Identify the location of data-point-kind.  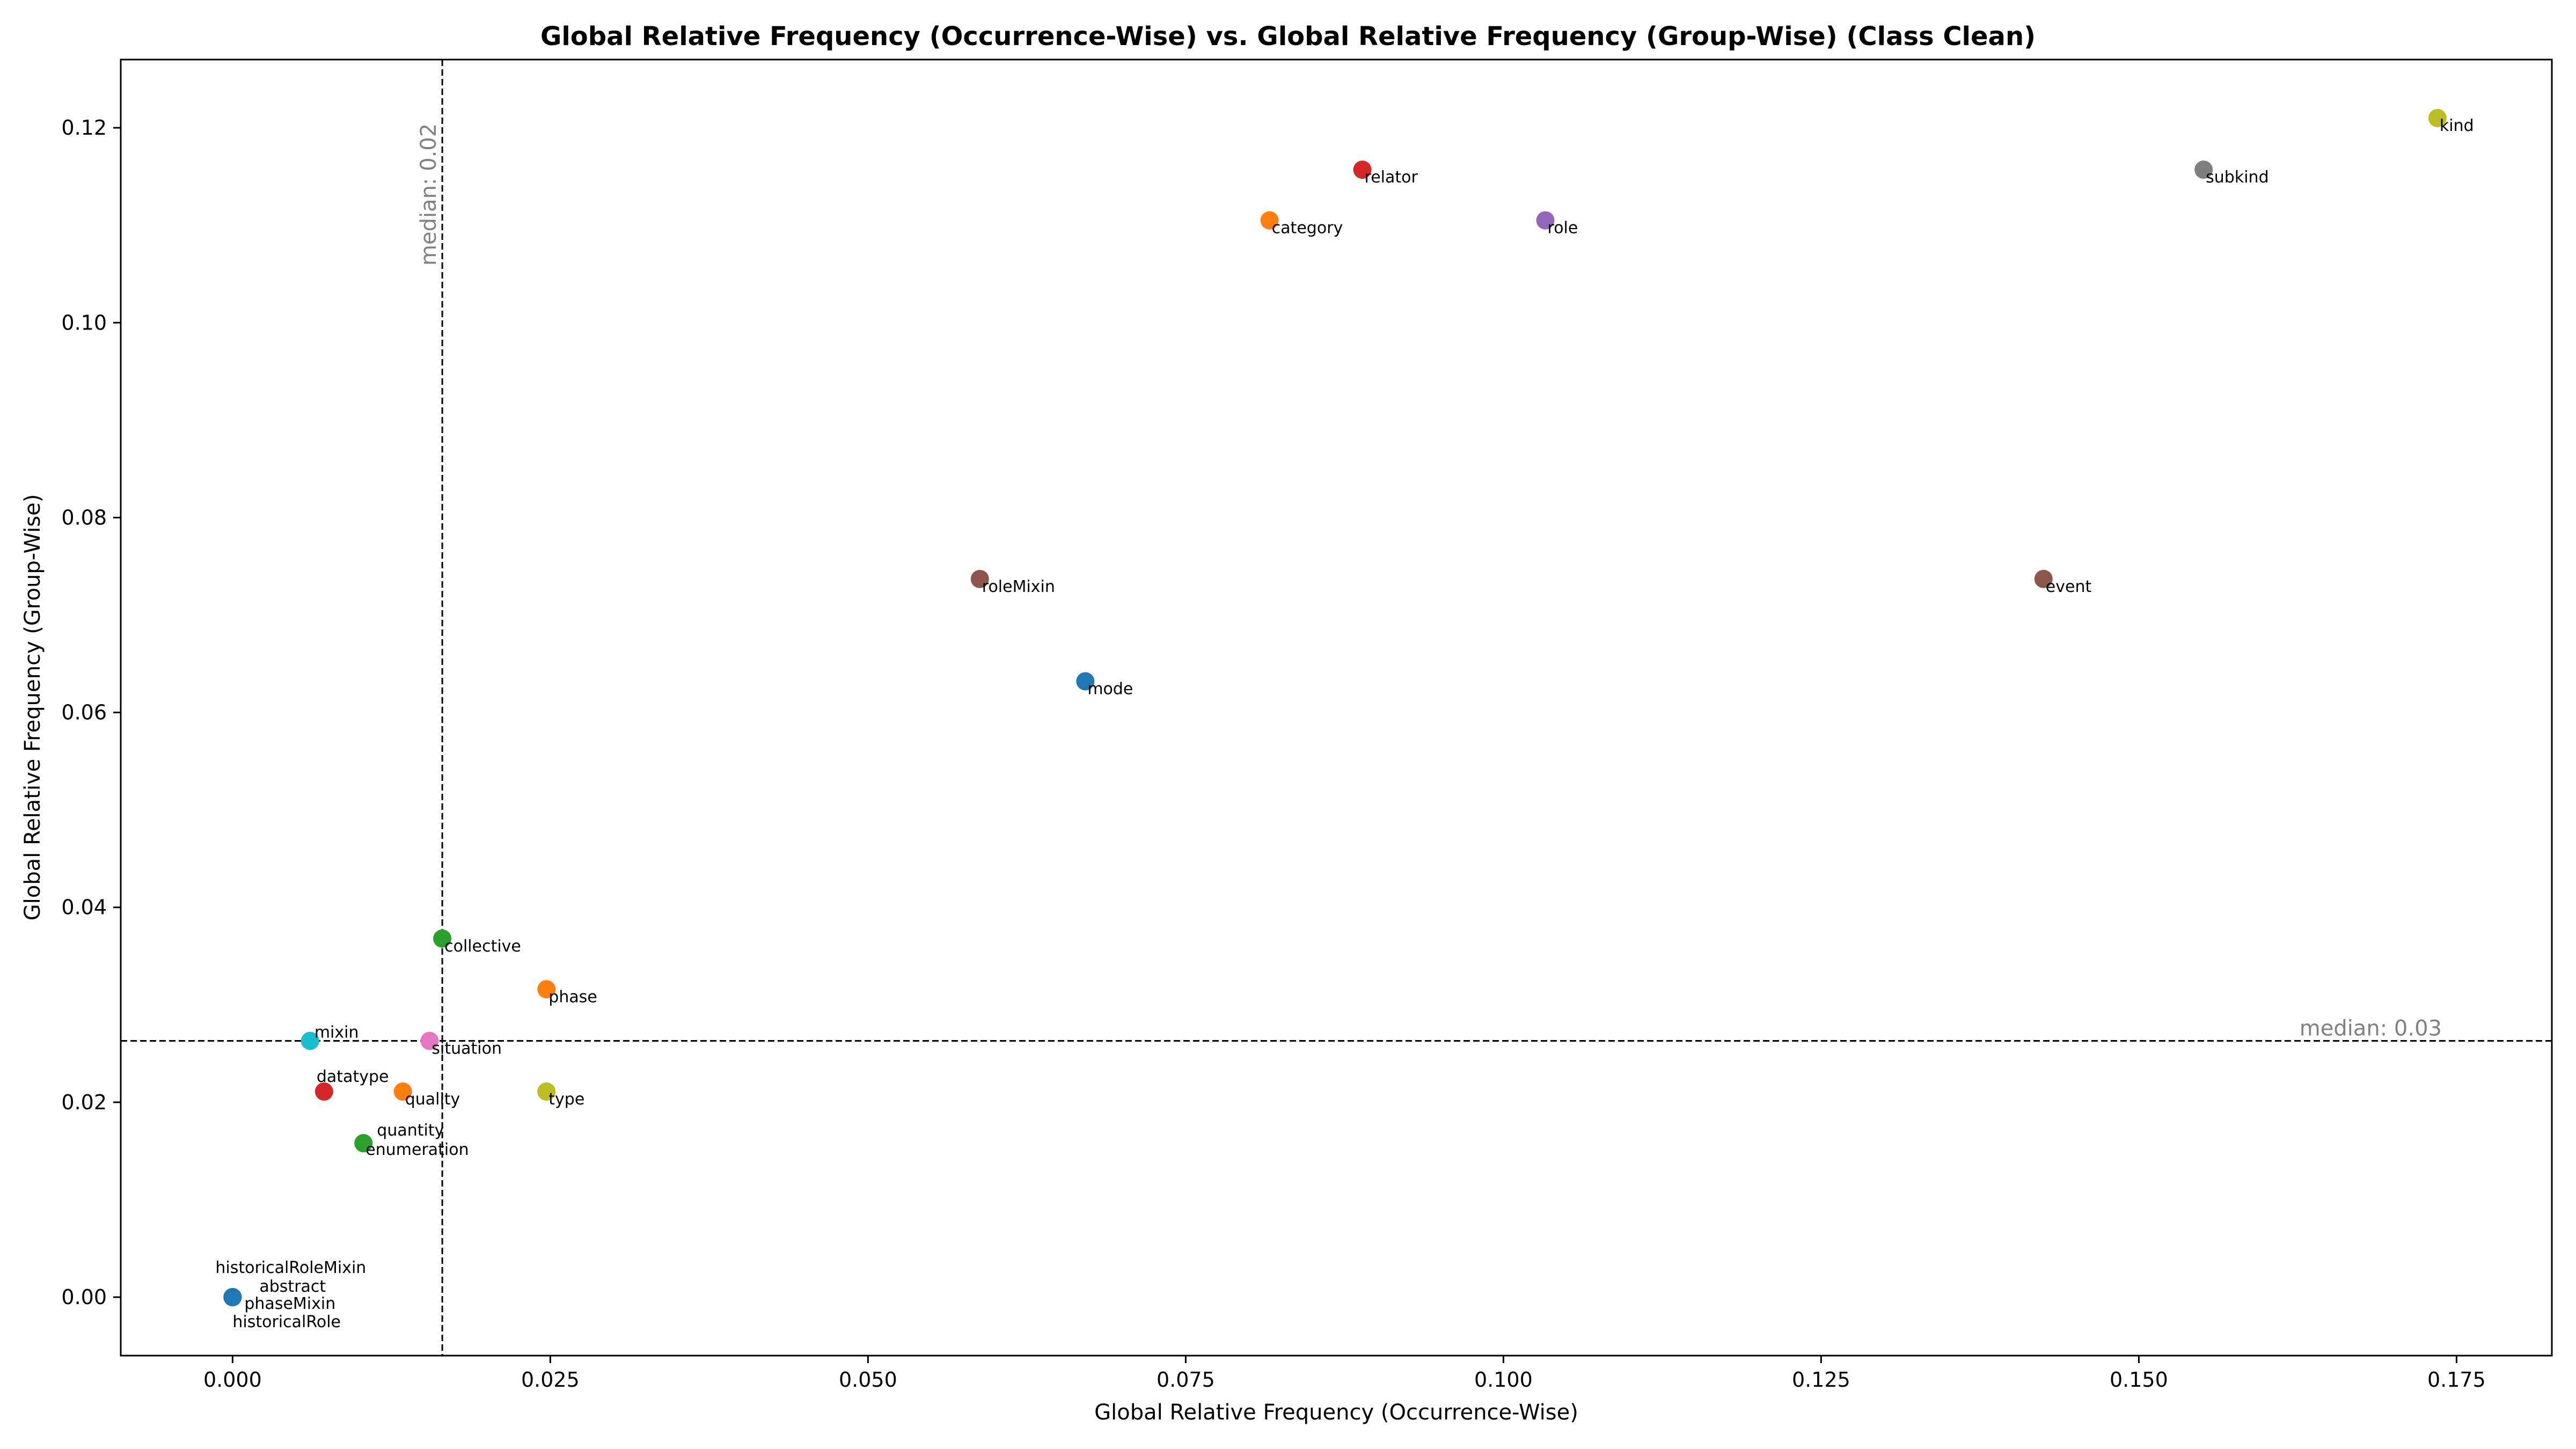
(2437, 117).